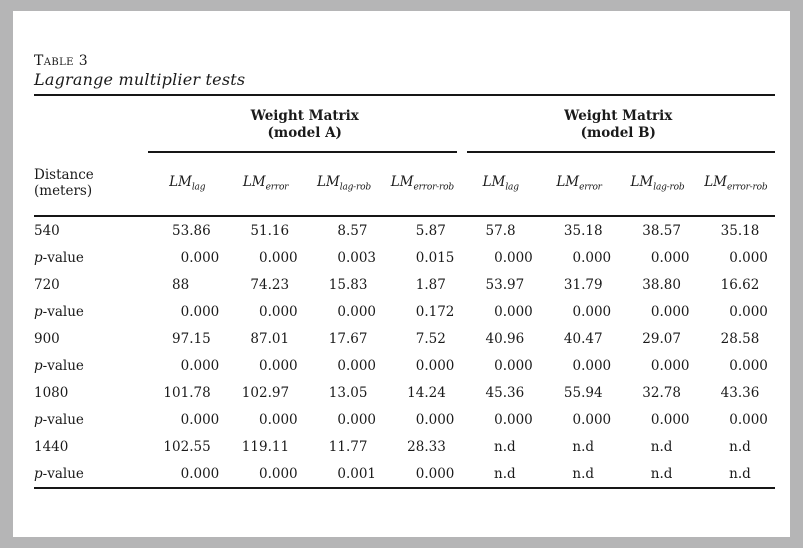 Image resolution: width=803 pixels, height=548 pixels. I want to click on lm-sub: error-rob, so click(747, 187).